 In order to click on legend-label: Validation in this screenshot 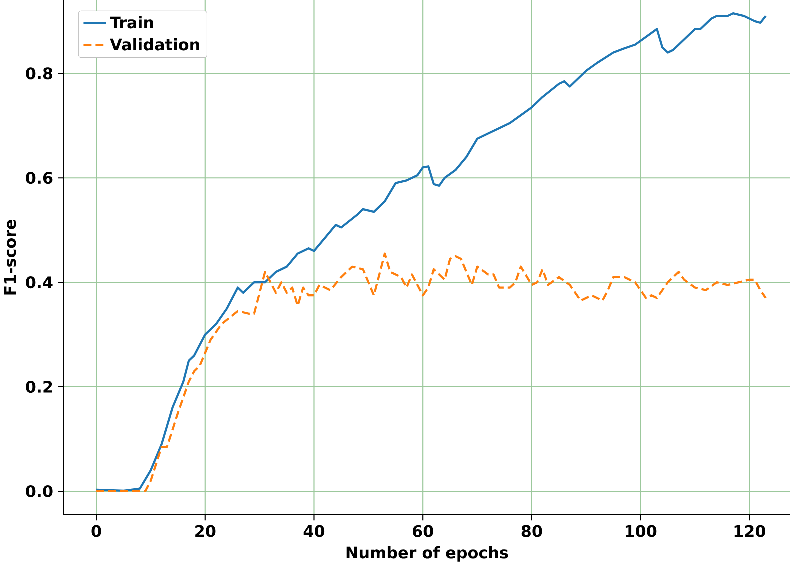, I will do `click(155, 44)`.